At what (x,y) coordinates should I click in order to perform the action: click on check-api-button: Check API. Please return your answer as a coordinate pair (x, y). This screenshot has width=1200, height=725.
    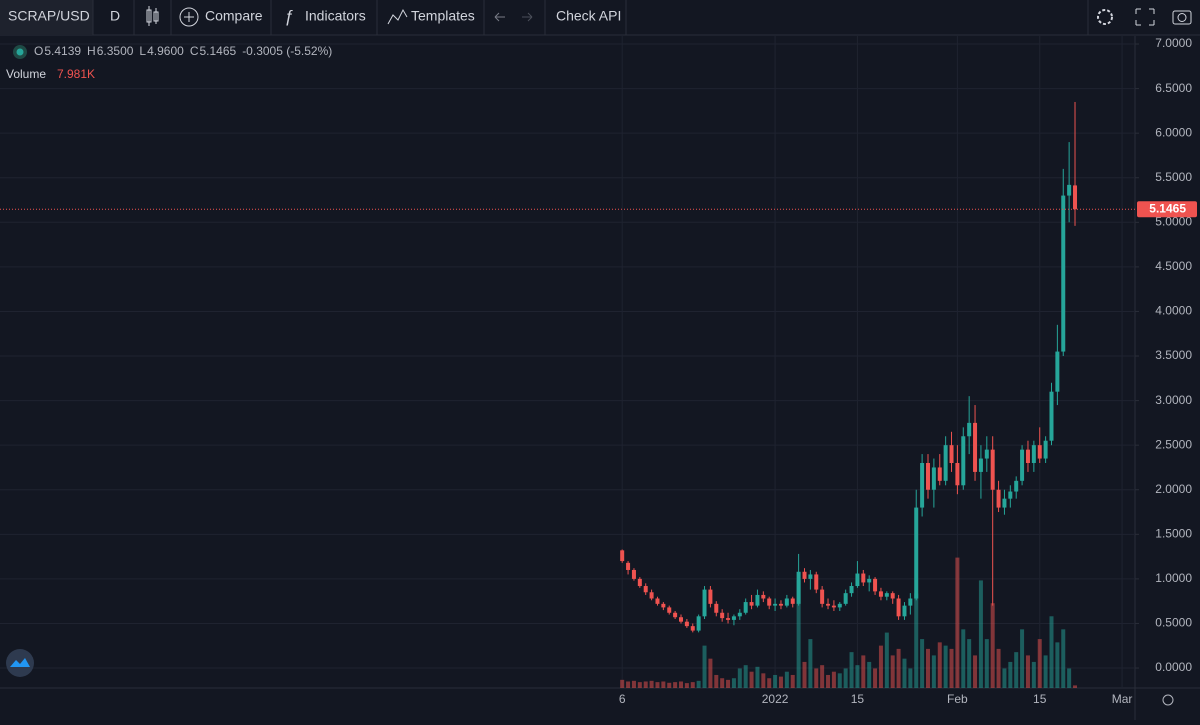
    Looking at the image, I should click on (588, 16).